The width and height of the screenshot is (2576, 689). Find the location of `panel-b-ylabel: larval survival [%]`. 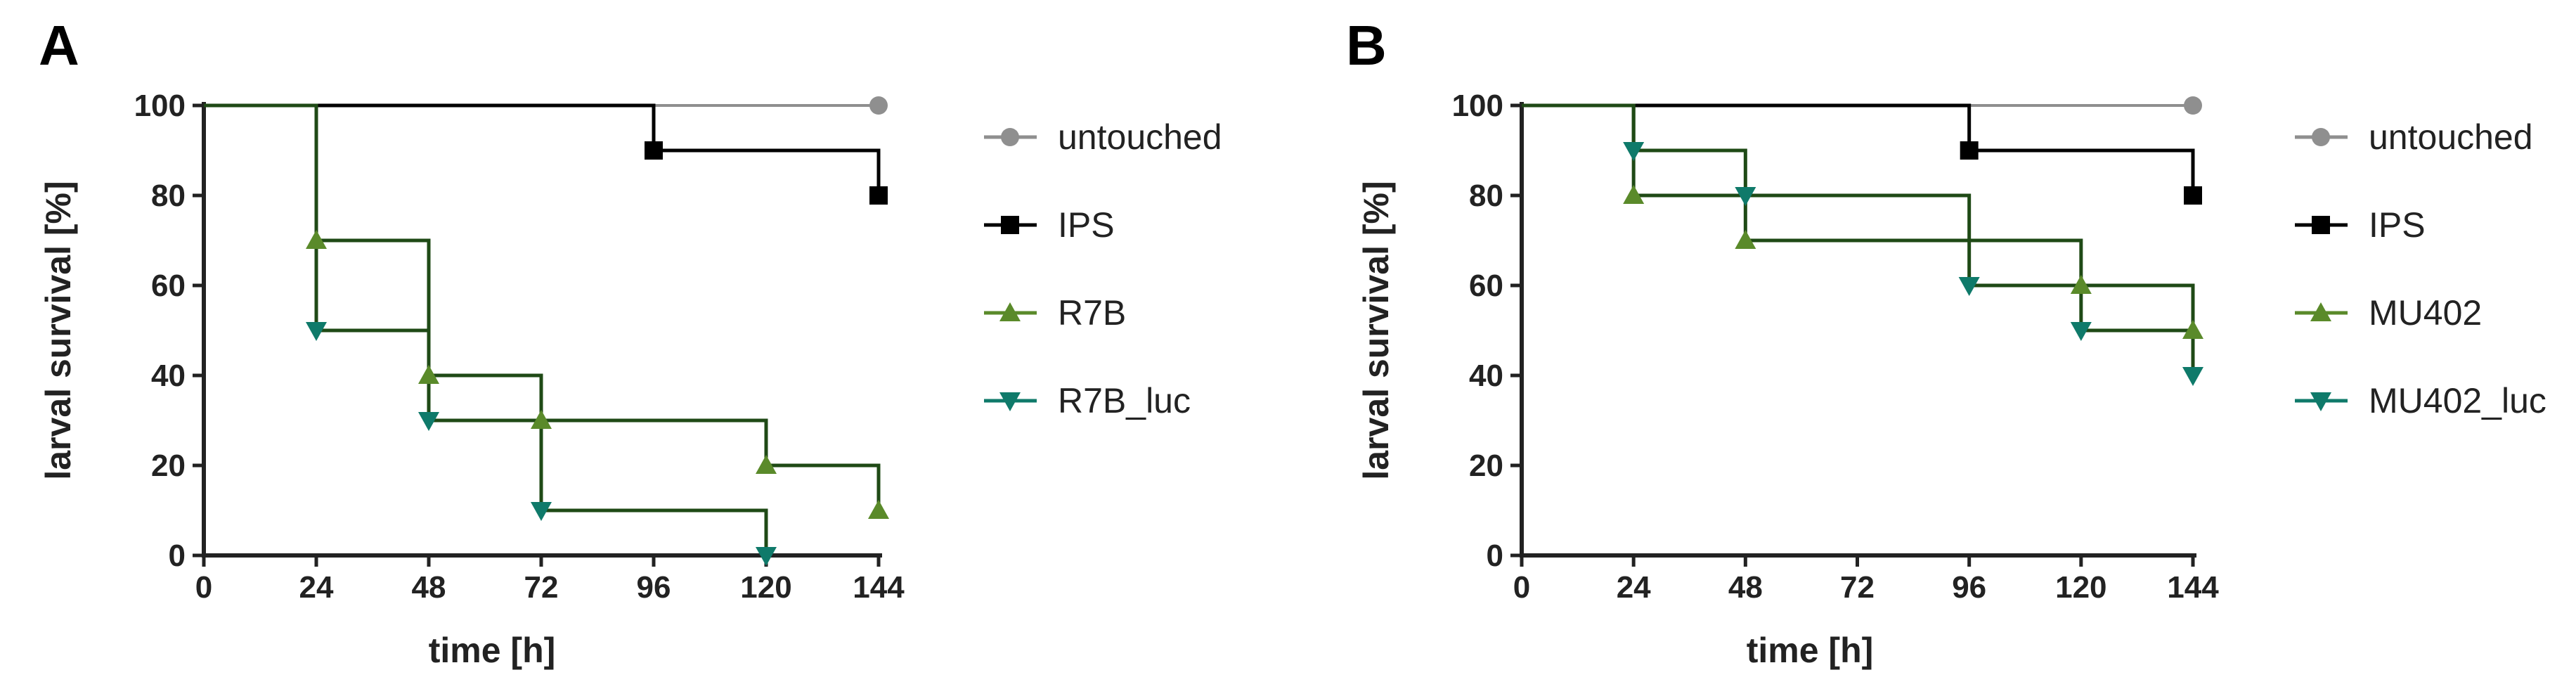

panel-b-ylabel: larval survival [%] is located at coordinates (1377, 330).